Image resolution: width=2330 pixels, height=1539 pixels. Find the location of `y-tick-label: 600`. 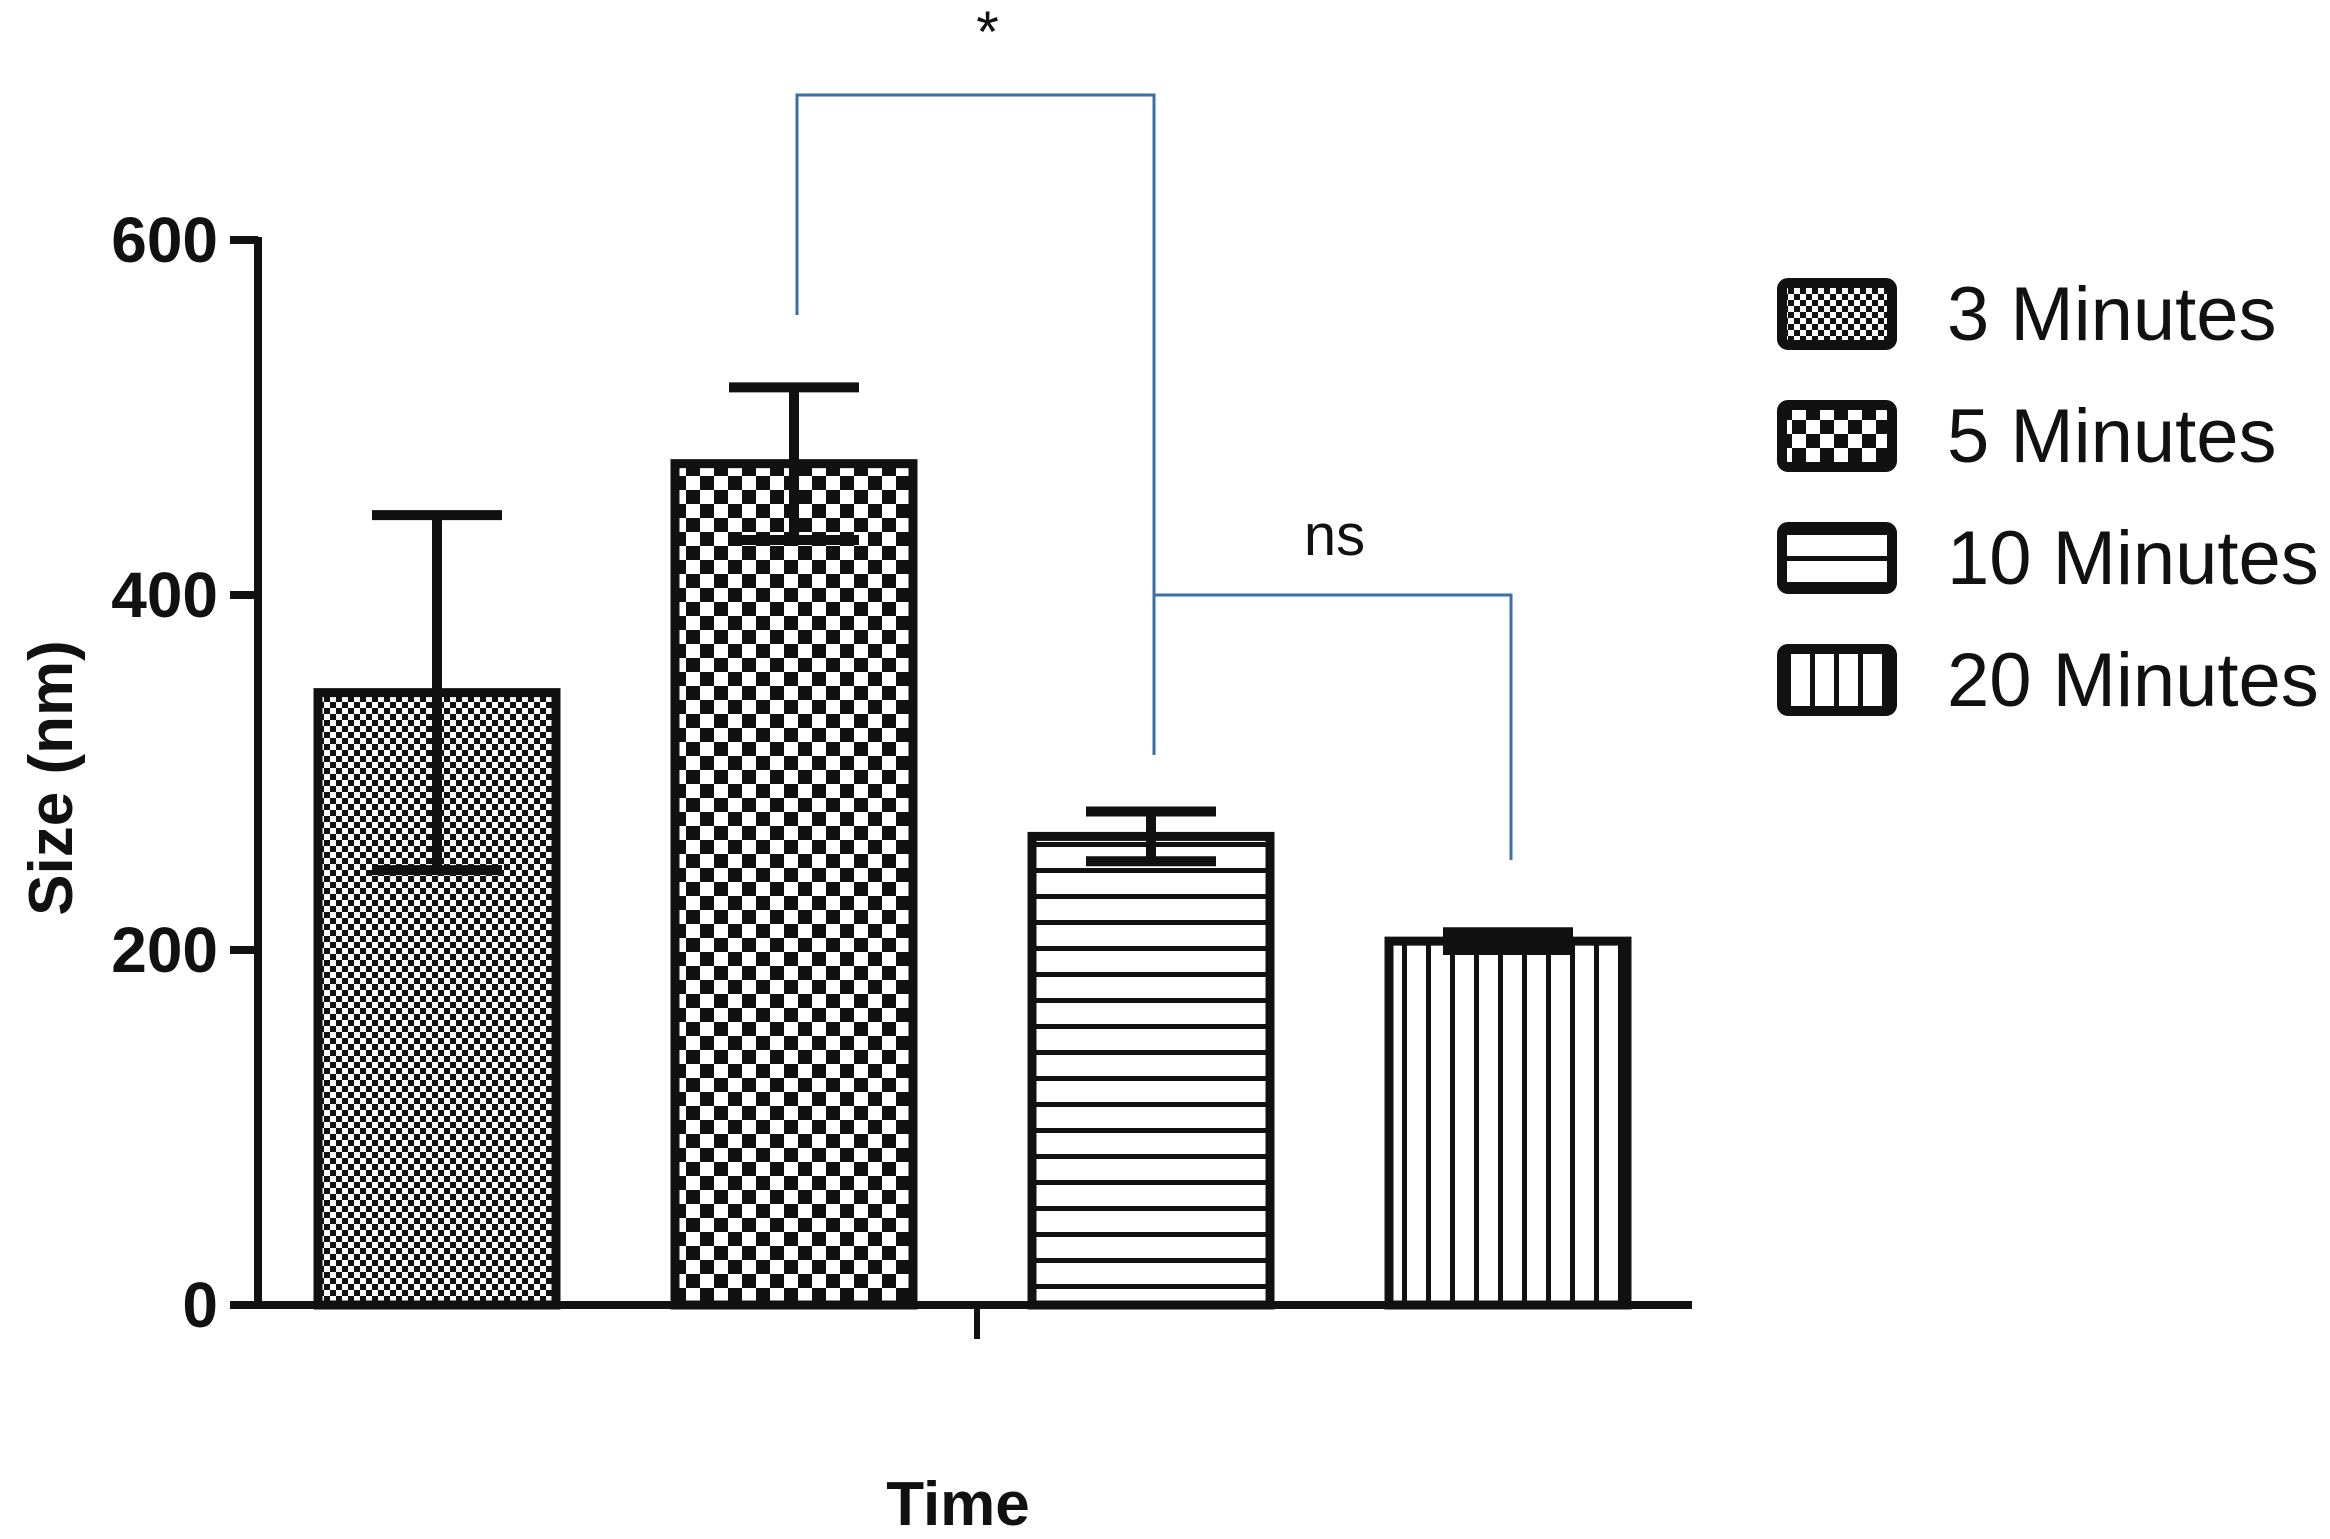

y-tick-label: 600 is located at coordinates (164, 240).